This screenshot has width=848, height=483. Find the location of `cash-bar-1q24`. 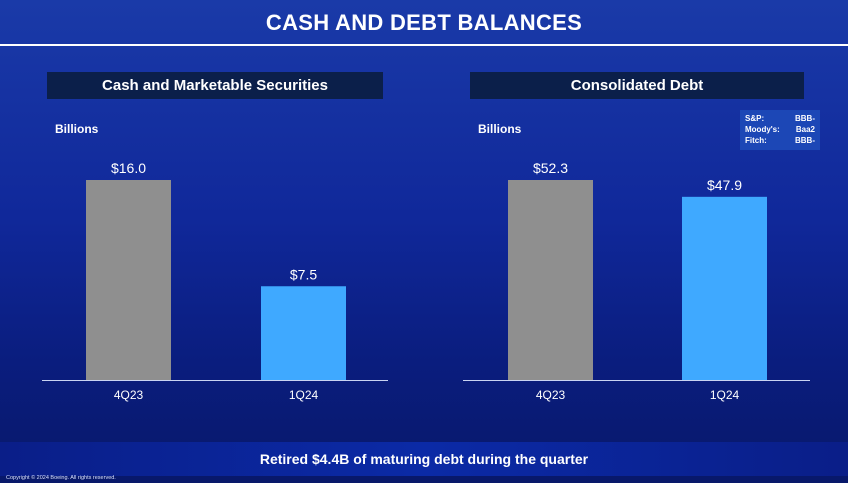

cash-bar-1q24 is located at coordinates (303, 333).